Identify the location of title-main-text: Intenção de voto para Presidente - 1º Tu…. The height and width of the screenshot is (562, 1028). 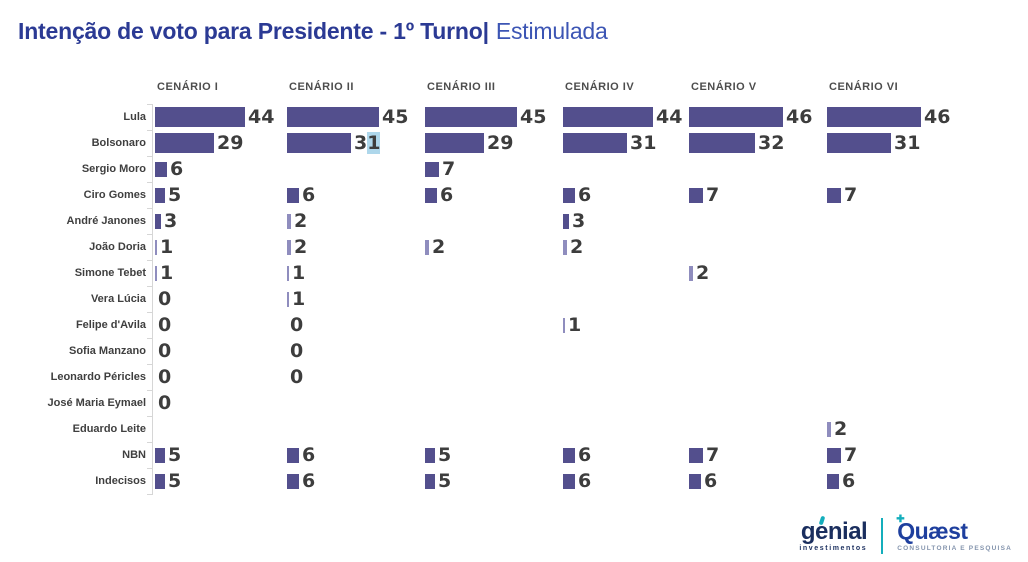
(253, 31).